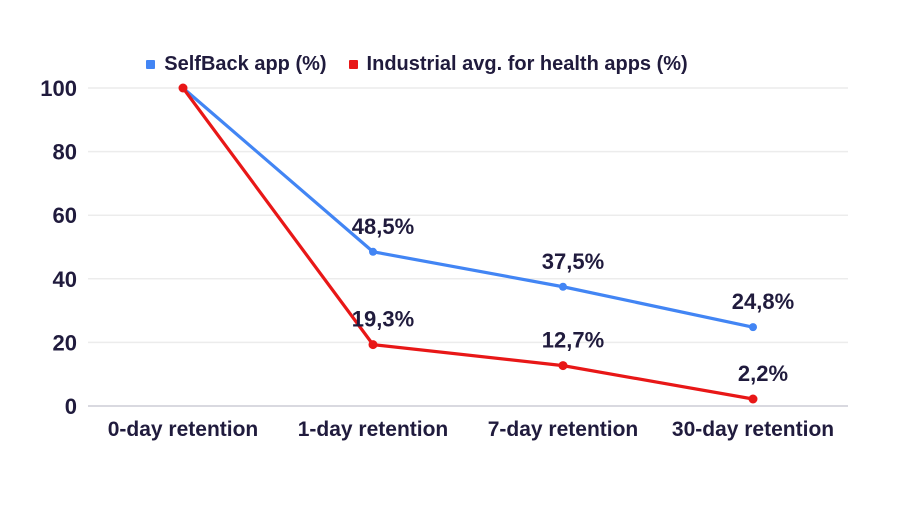 The height and width of the screenshot is (524, 921). Describe the element at coordinates (383, 226) in the screenshot. I see `data-point-label: 48,5%` at that location.